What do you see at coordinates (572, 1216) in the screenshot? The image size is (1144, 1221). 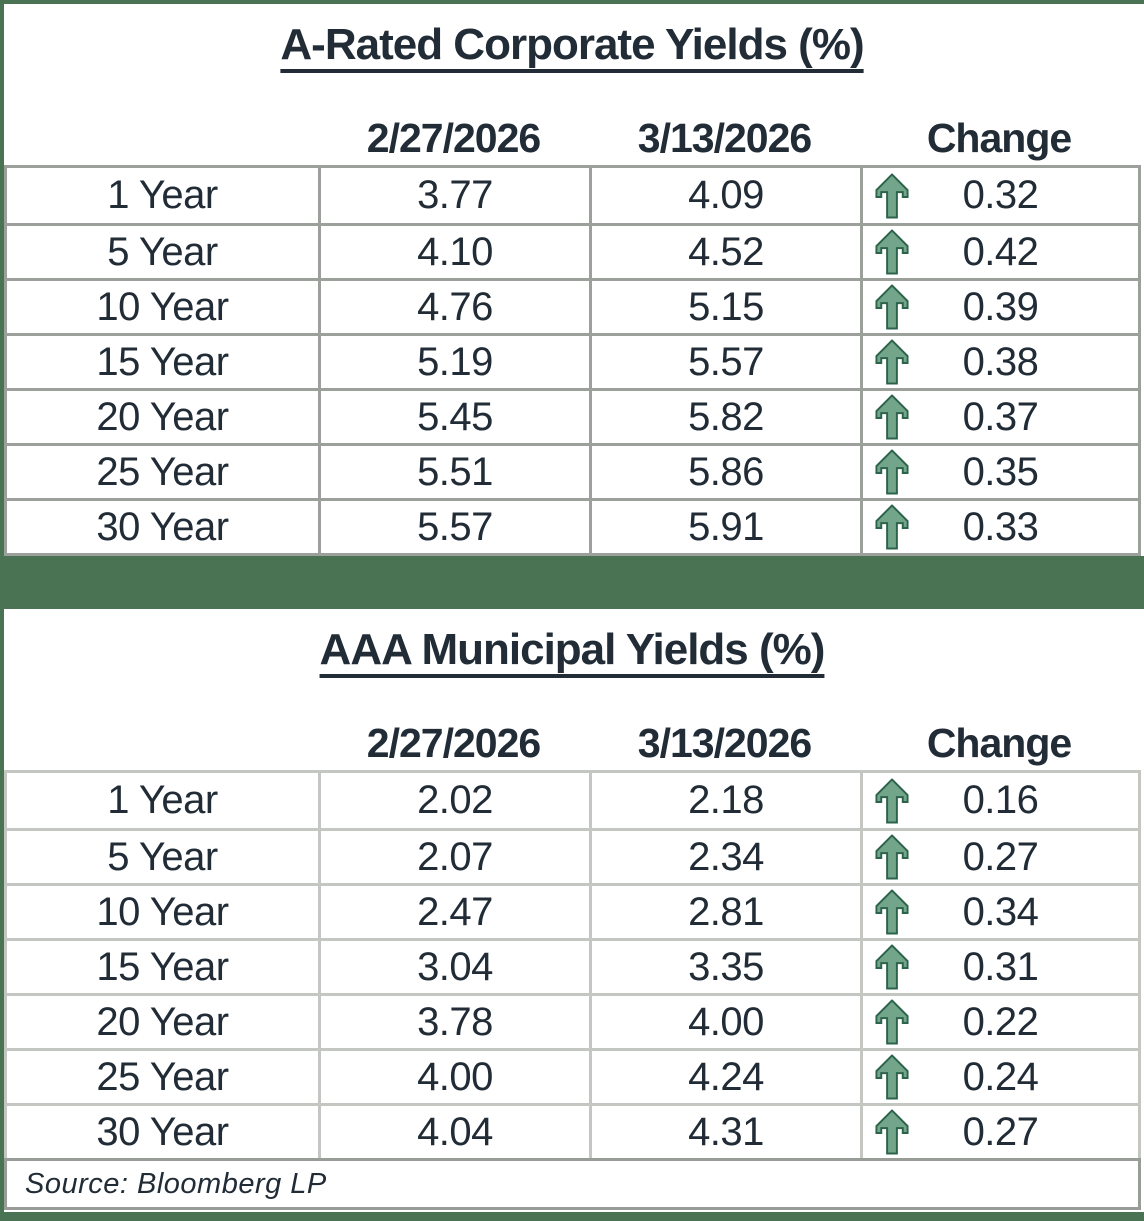 I see `bottom-green-bar` at bounding box center [572, 1216].